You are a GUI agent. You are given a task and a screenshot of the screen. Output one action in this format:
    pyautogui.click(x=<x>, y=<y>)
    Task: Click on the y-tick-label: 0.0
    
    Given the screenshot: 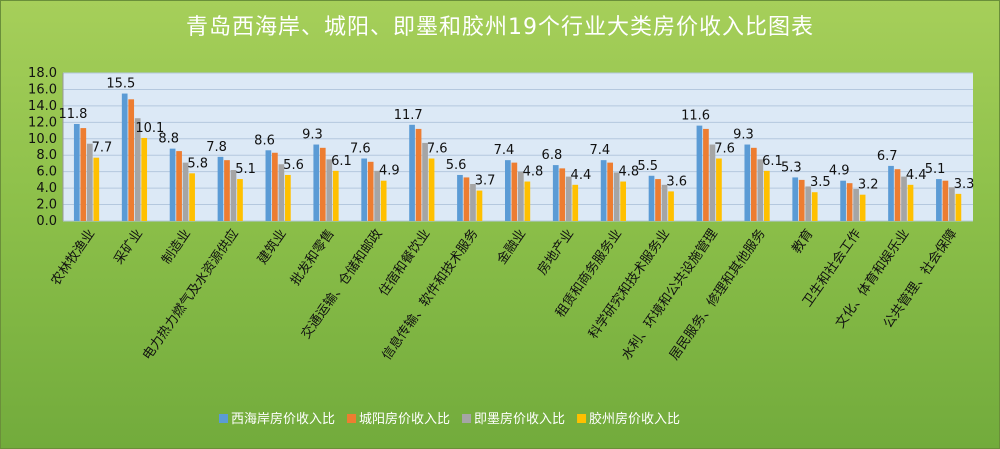 What is the action you would take?
    pyautogui.click(x=46, y=221)
    